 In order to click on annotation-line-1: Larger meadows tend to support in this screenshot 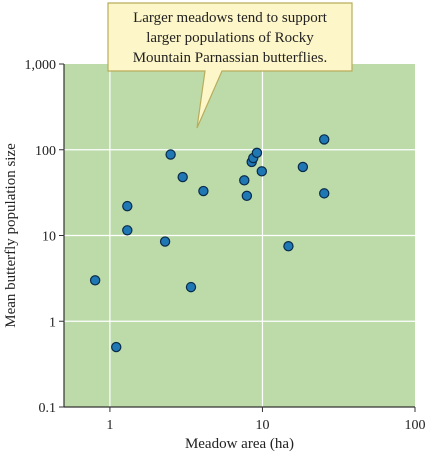, I will do `click(230, 18)`.